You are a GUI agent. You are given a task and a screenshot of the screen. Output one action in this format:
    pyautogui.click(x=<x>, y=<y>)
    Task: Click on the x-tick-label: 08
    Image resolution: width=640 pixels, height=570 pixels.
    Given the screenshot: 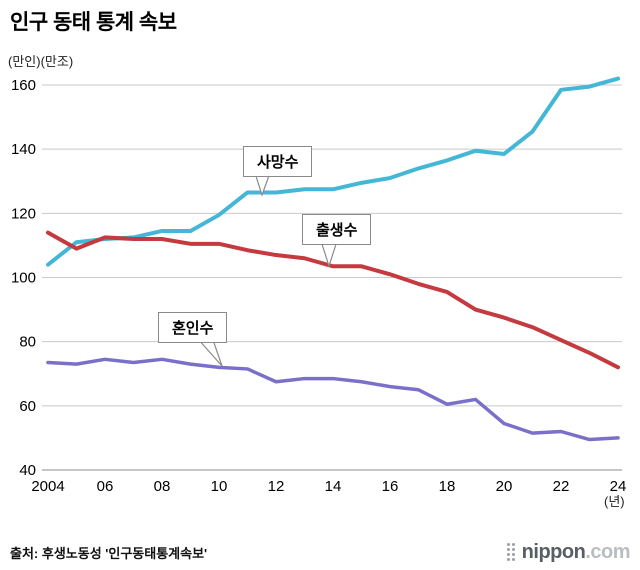 What is the action you would take?
    pyautogui.click(x=162, y=486)
    